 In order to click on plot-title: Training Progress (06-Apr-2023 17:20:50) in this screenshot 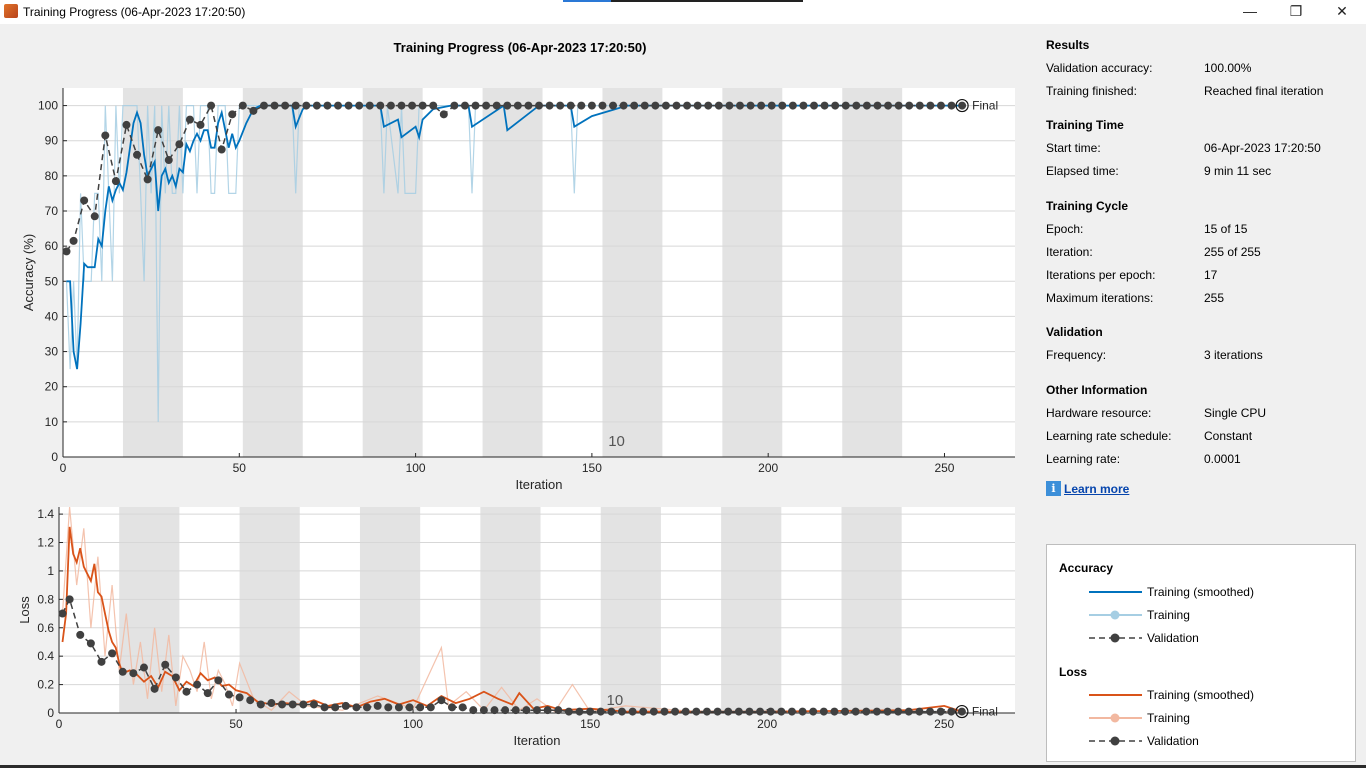, I will do `click(520, 47)`.